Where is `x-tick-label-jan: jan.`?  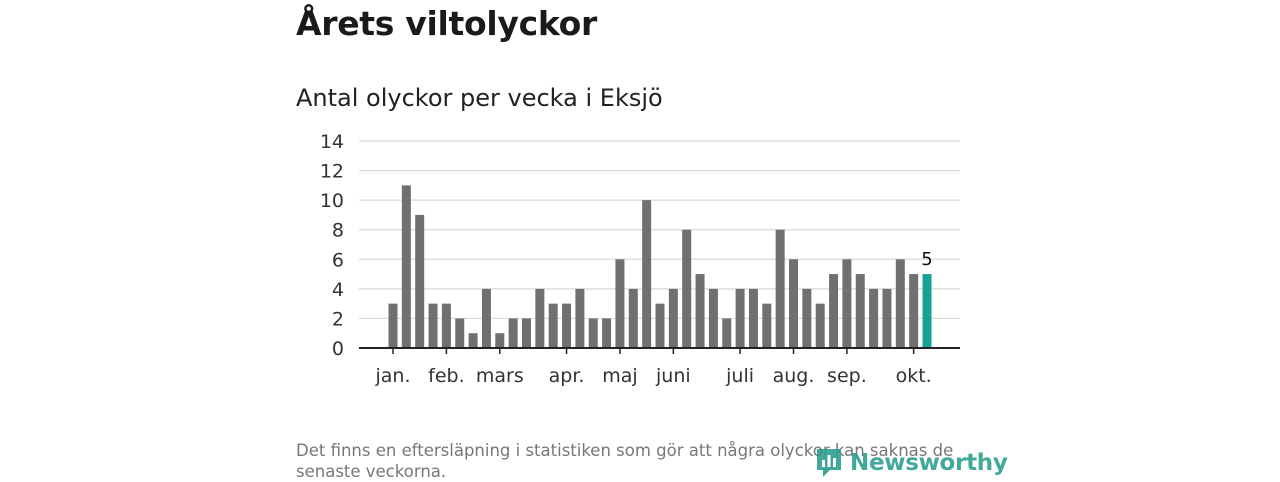 x-tick-label-jan: jan. is located at coordinates (392, 376).